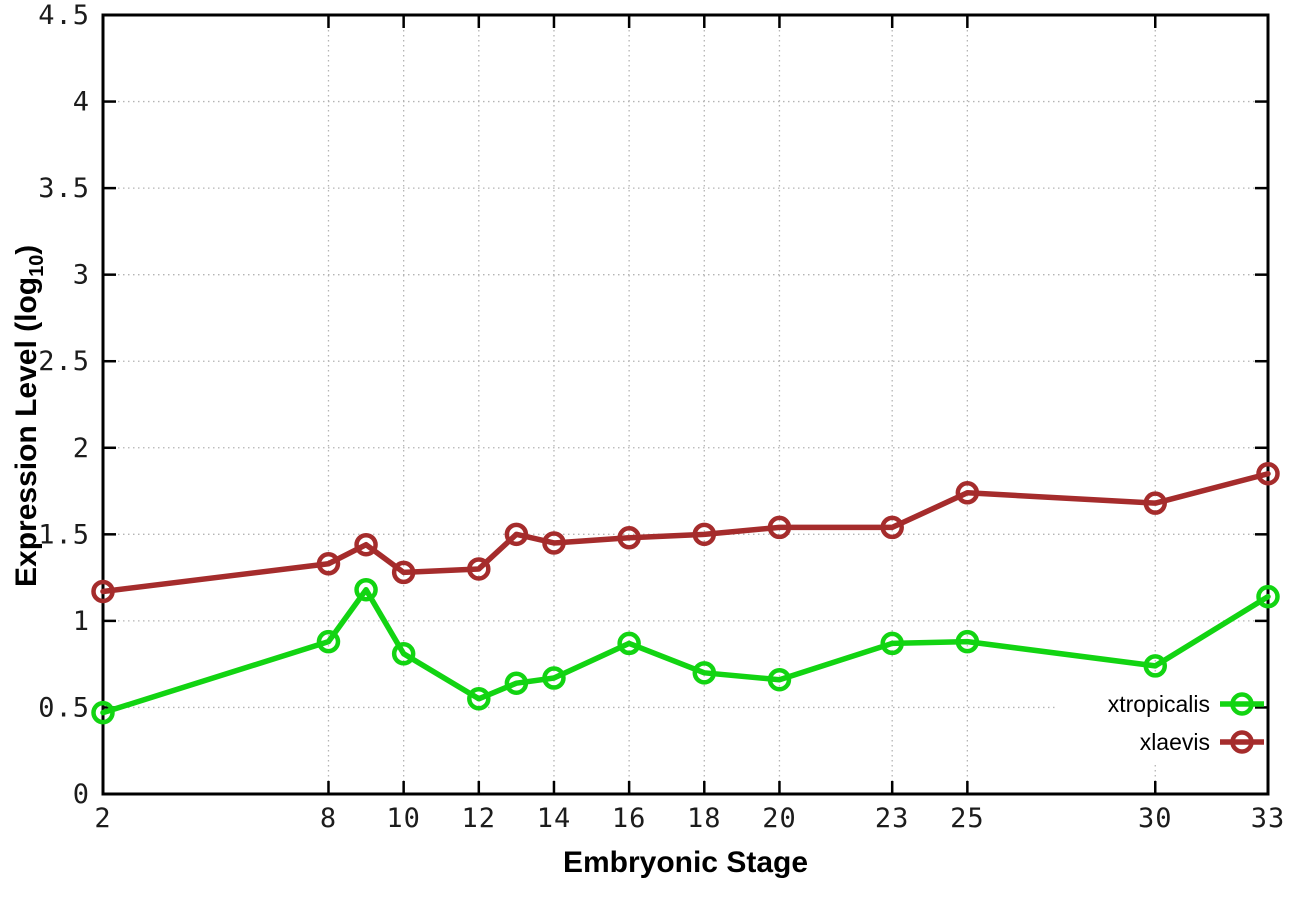 This screenshot has width=1296, height=907. I want to click on x-tick-labels: 2 8 10 12 14 16 18 20 23 25 30 33, so click(690, 818).